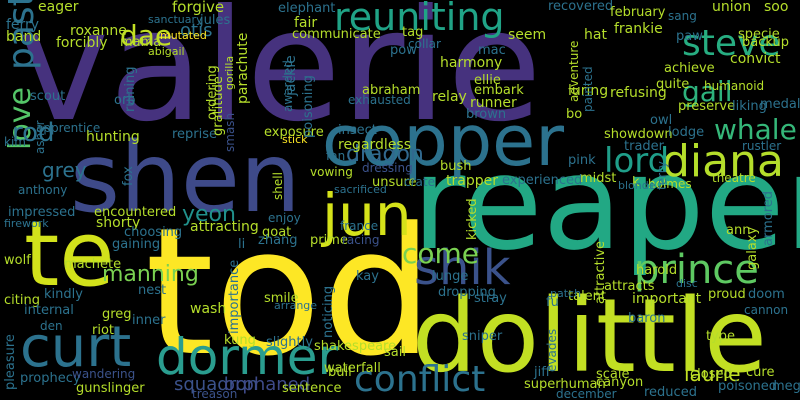 The image size is (800, 400). What do you see at coordinates (128, 176) in the screenshot?
I see `cloud-word-fox: fox` at bounding box center [128, 176].